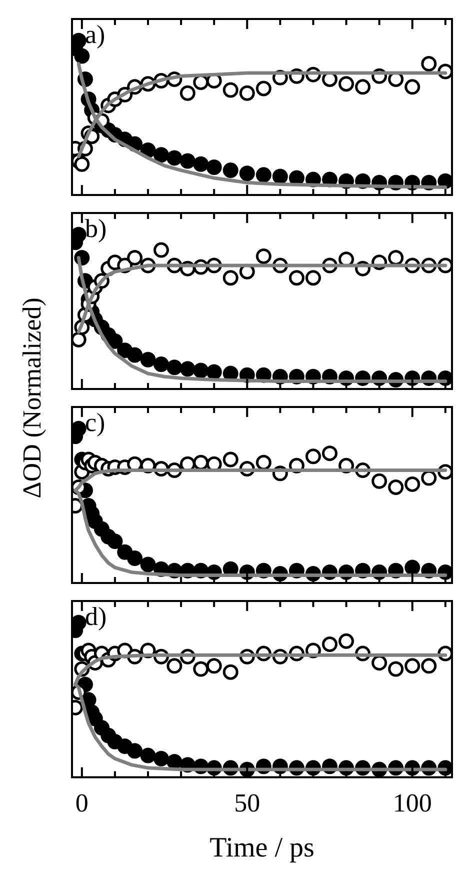  What do you see at coordinates (262, 848) in the screenshot?
I see `x-axis-title: Time / ps` at bounding box center [262, 848].